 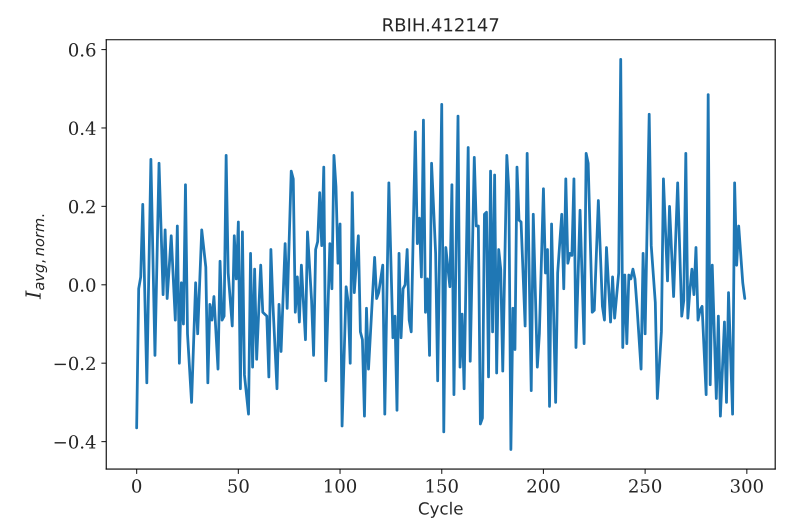 What do you see at coordinates (36, 257) in the screenshot?
I see `y-axis-title: I$_{avg,norm.}$` at bounding box center [36, 257].